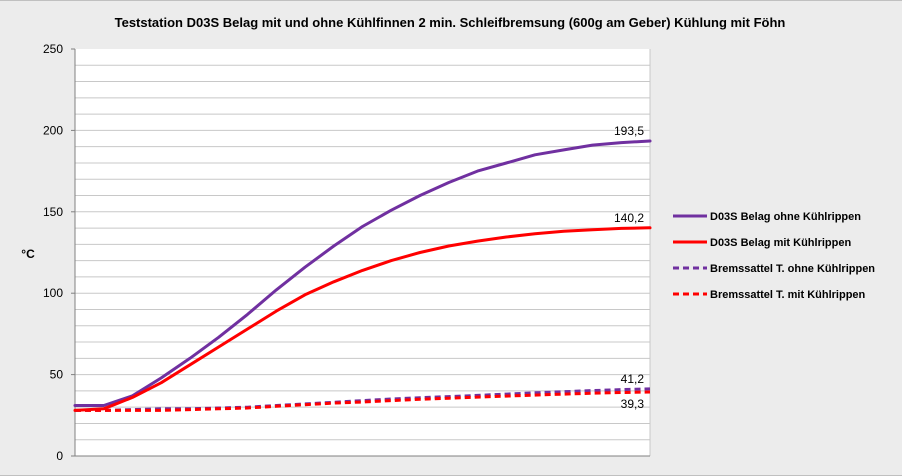 The width and height of the screenshot is (902, 476). I want to click on end-label: 193,5, so click(629, 131).